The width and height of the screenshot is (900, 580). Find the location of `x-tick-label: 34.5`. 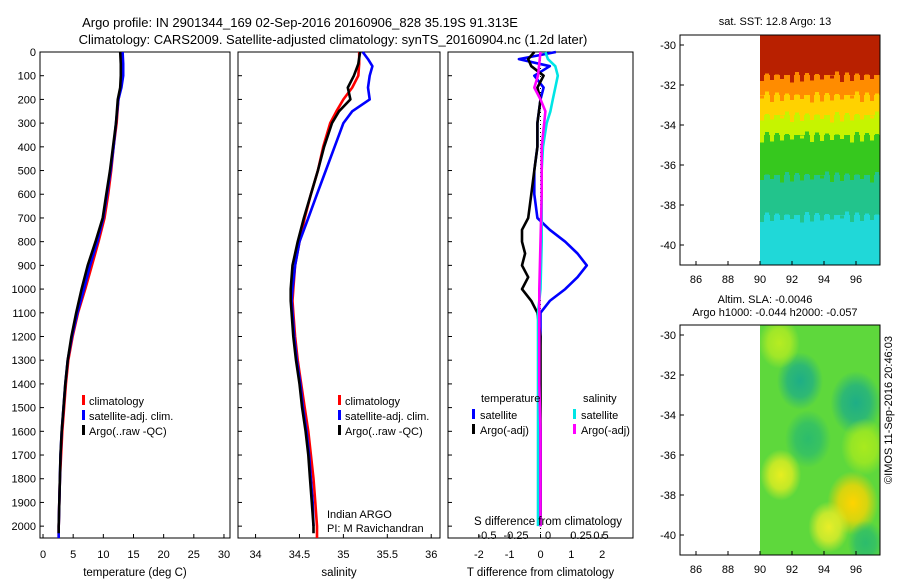

x-tick-label: 34.5 is located at coordinates (299, 555).